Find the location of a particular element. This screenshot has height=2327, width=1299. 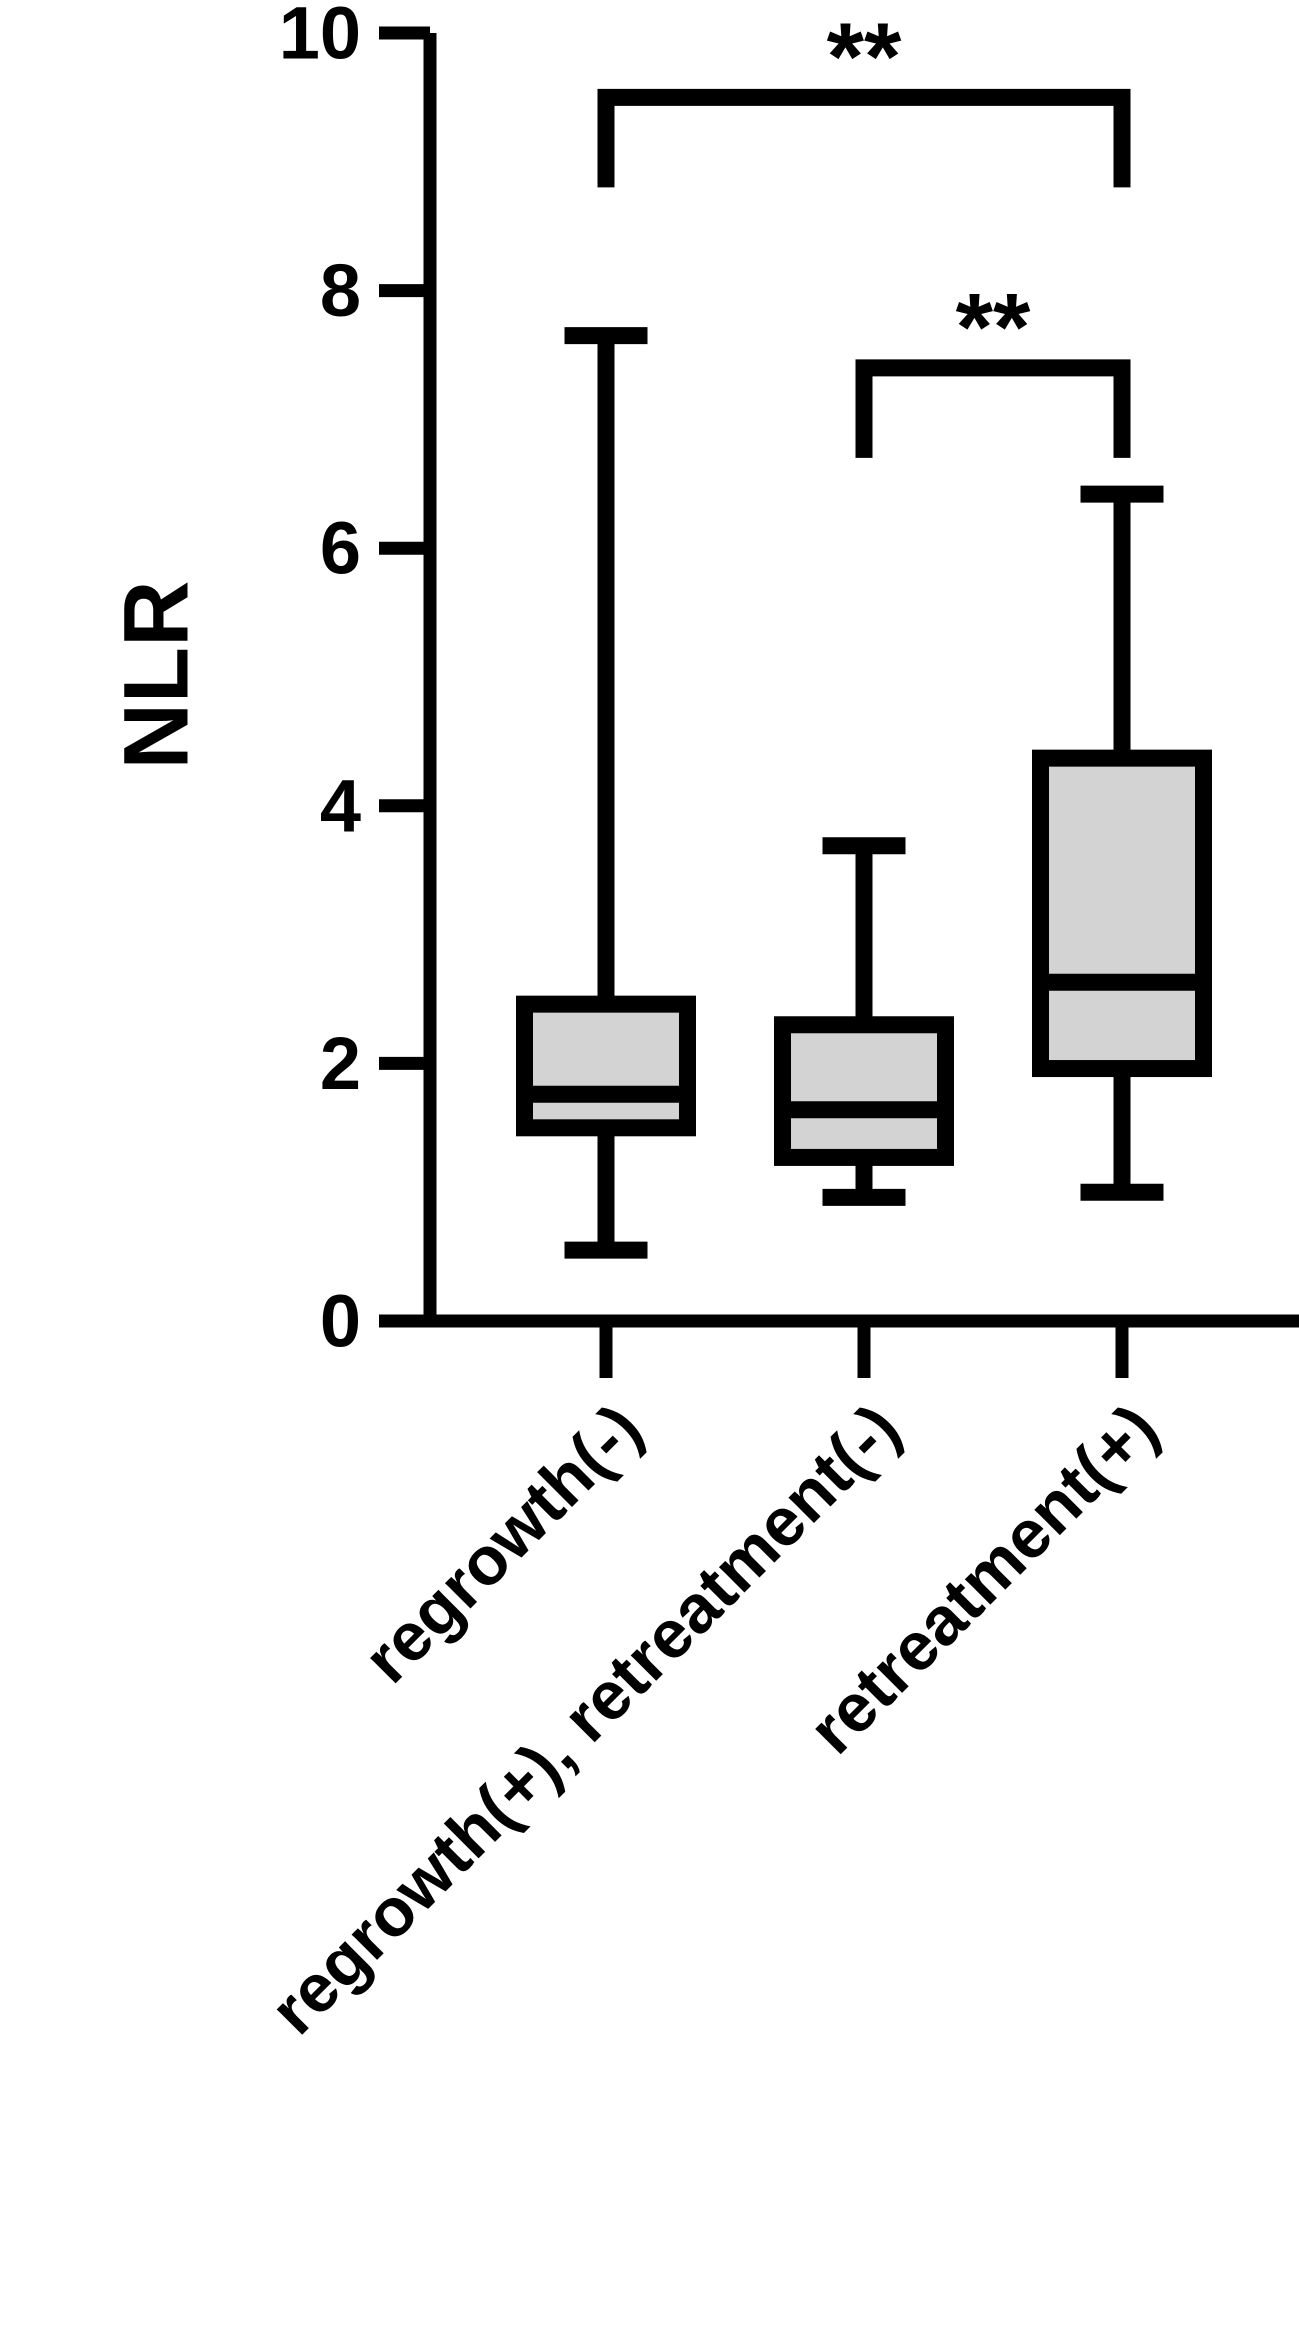

y-tick-label: 0 is located at coordinates (340, 1321).